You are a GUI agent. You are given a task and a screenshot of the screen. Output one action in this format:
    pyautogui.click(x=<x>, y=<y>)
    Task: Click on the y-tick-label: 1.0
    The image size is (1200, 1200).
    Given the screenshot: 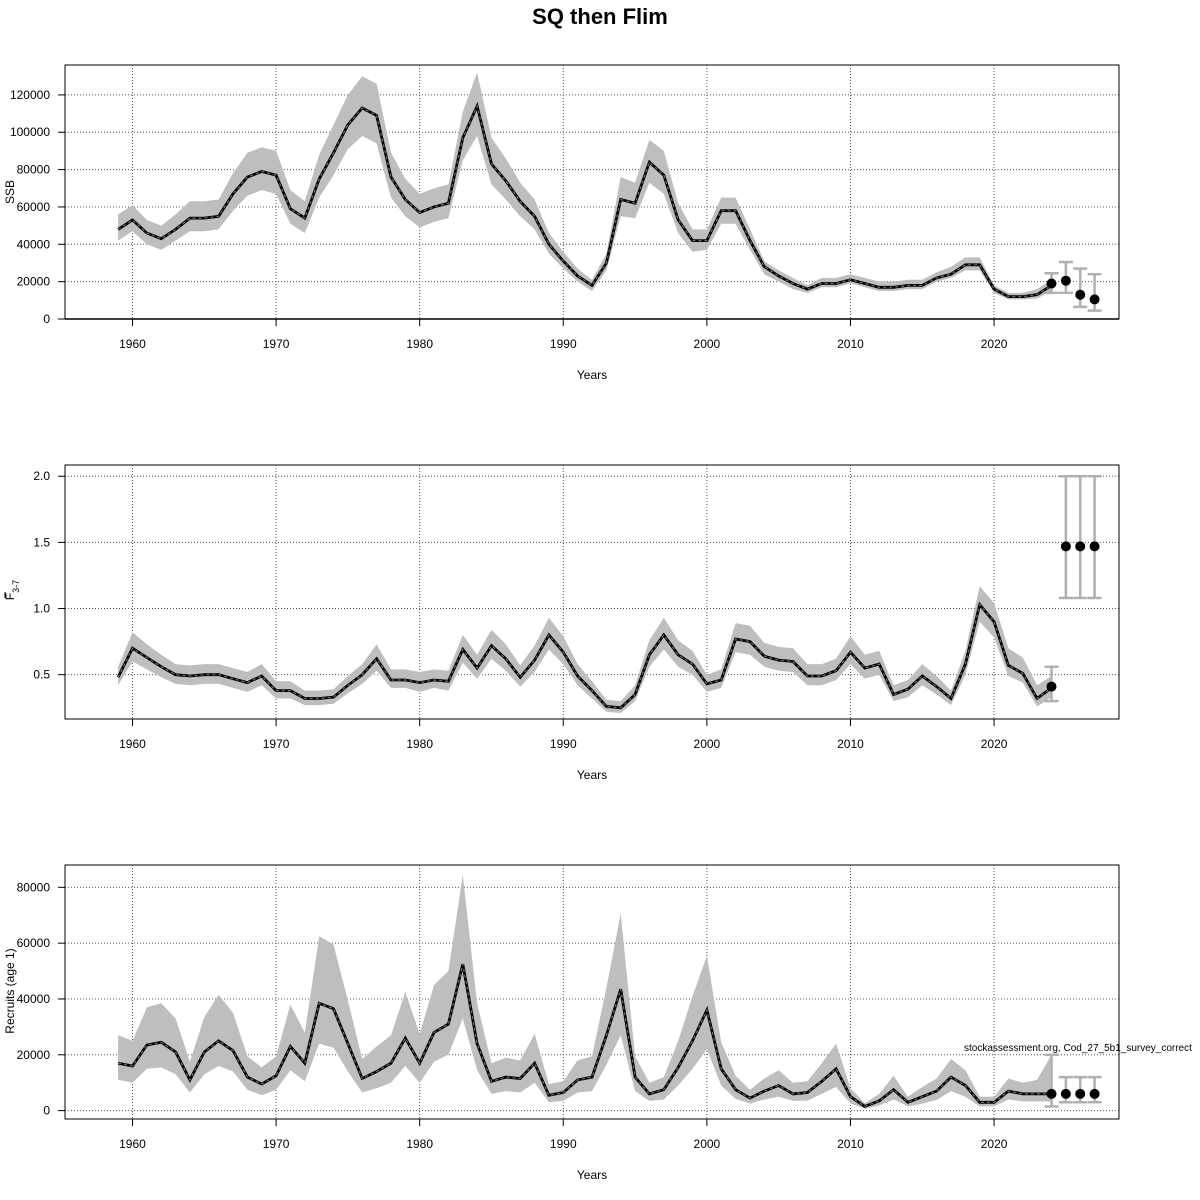 What is the action you would take?
    pyautogui.click(x=41, y=609)
    